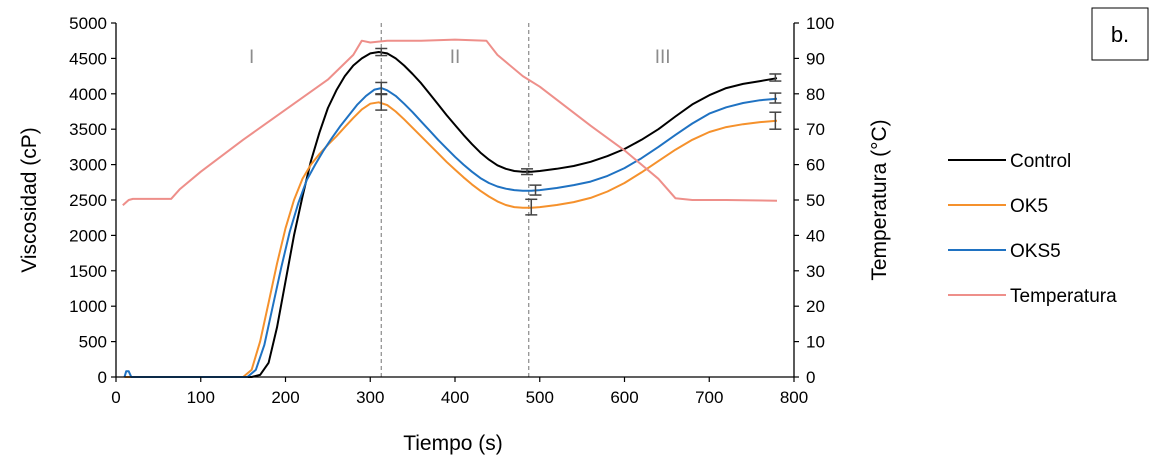 This screenshot has width=1157, height=461. What do you see at coordinates (815, 271) in the screenshot?
I see `y2-tick-label: 30` at bounding box center [815, 271].